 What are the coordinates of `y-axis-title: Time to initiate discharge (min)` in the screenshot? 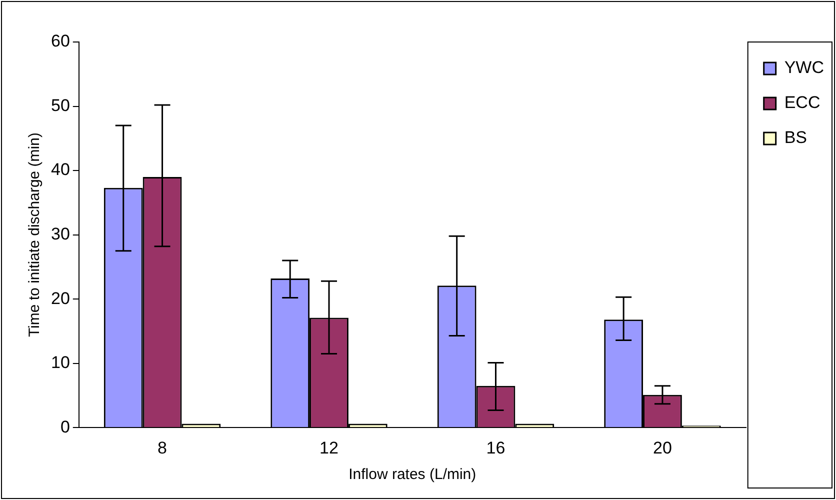 It's located at (35, 235).